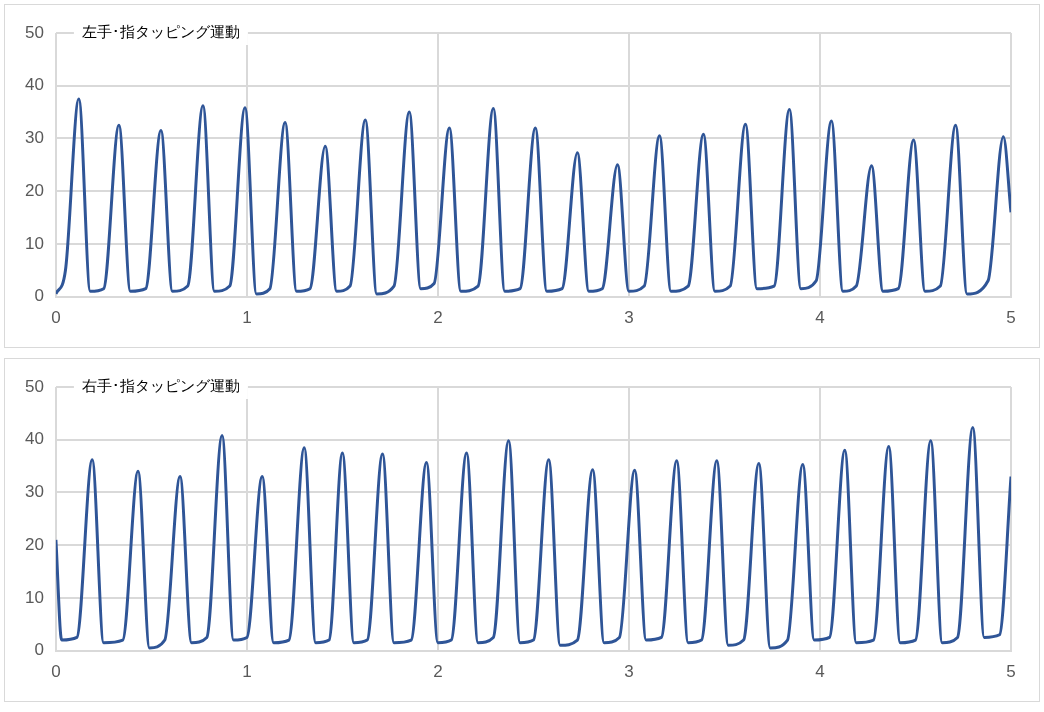 The image size is (1044, 712). What do you see at coordinates (160, 385) in the screenshot?
I see `chart-title: 右手･指タッピング運動` at bounding box center [160, 385].